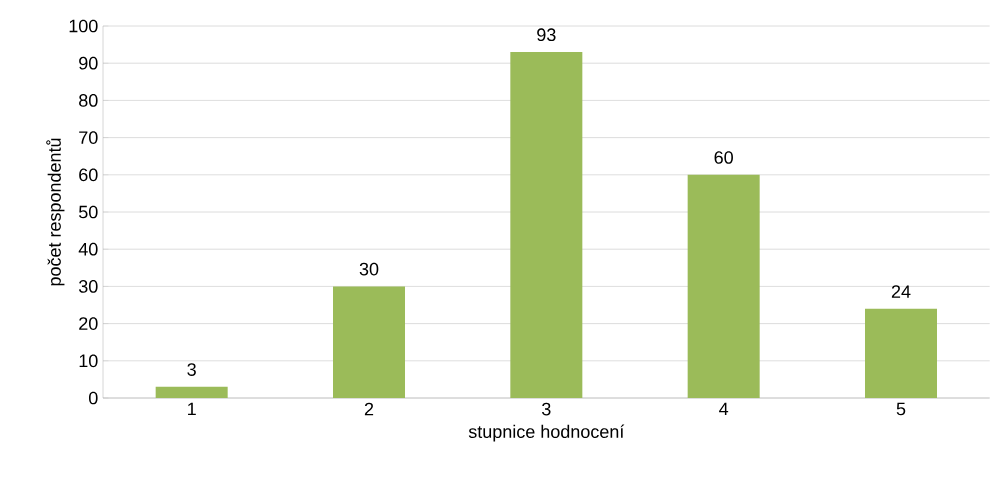  I want to click on y-tick-label: 10, so click(88, 361).